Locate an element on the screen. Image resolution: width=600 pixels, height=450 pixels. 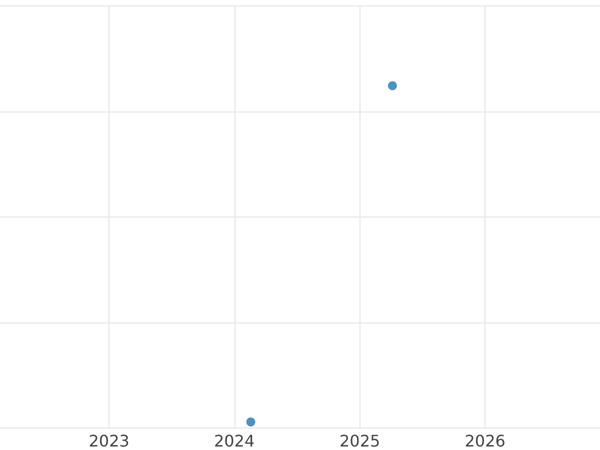
x-tick-label: 2024 is located at coordinates (234, 441).